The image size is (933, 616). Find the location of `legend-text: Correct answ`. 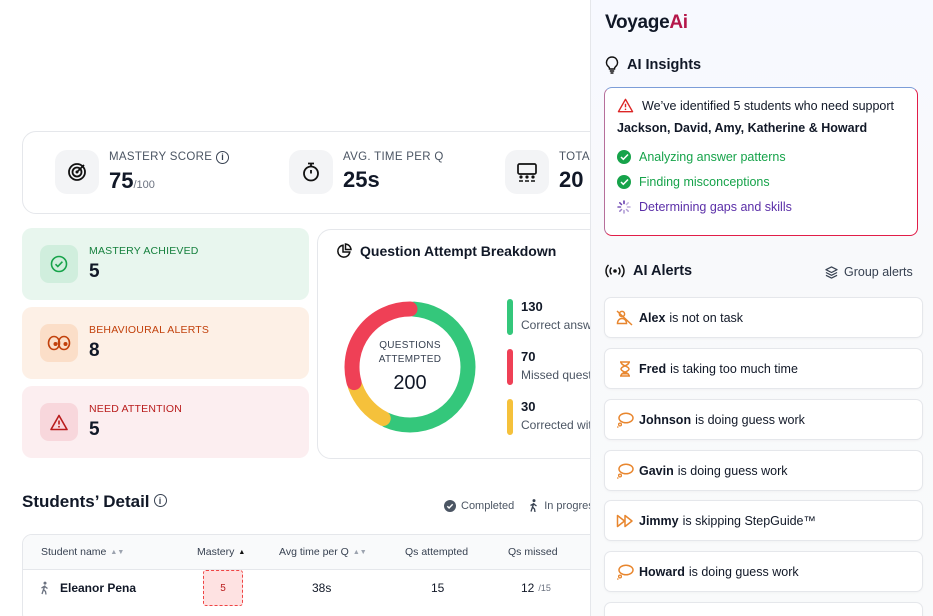

legend-text: Correct answ is located at coordinates (556, 325).